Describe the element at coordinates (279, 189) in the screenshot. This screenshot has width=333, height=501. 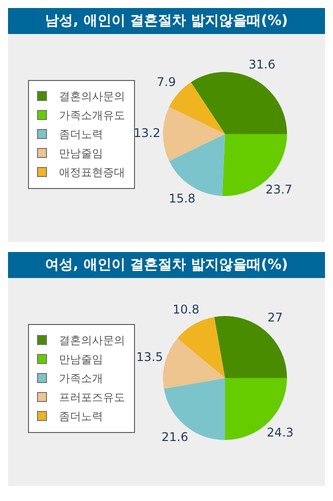
I see `data-label: 23.7` at that location.